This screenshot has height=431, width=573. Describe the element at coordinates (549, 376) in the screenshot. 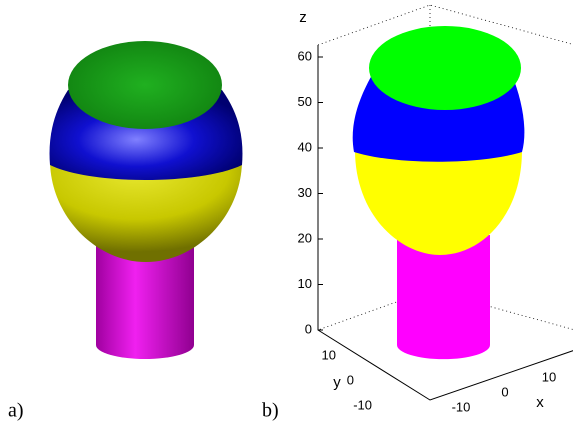

I see `x-tick-label: 10` at that location.